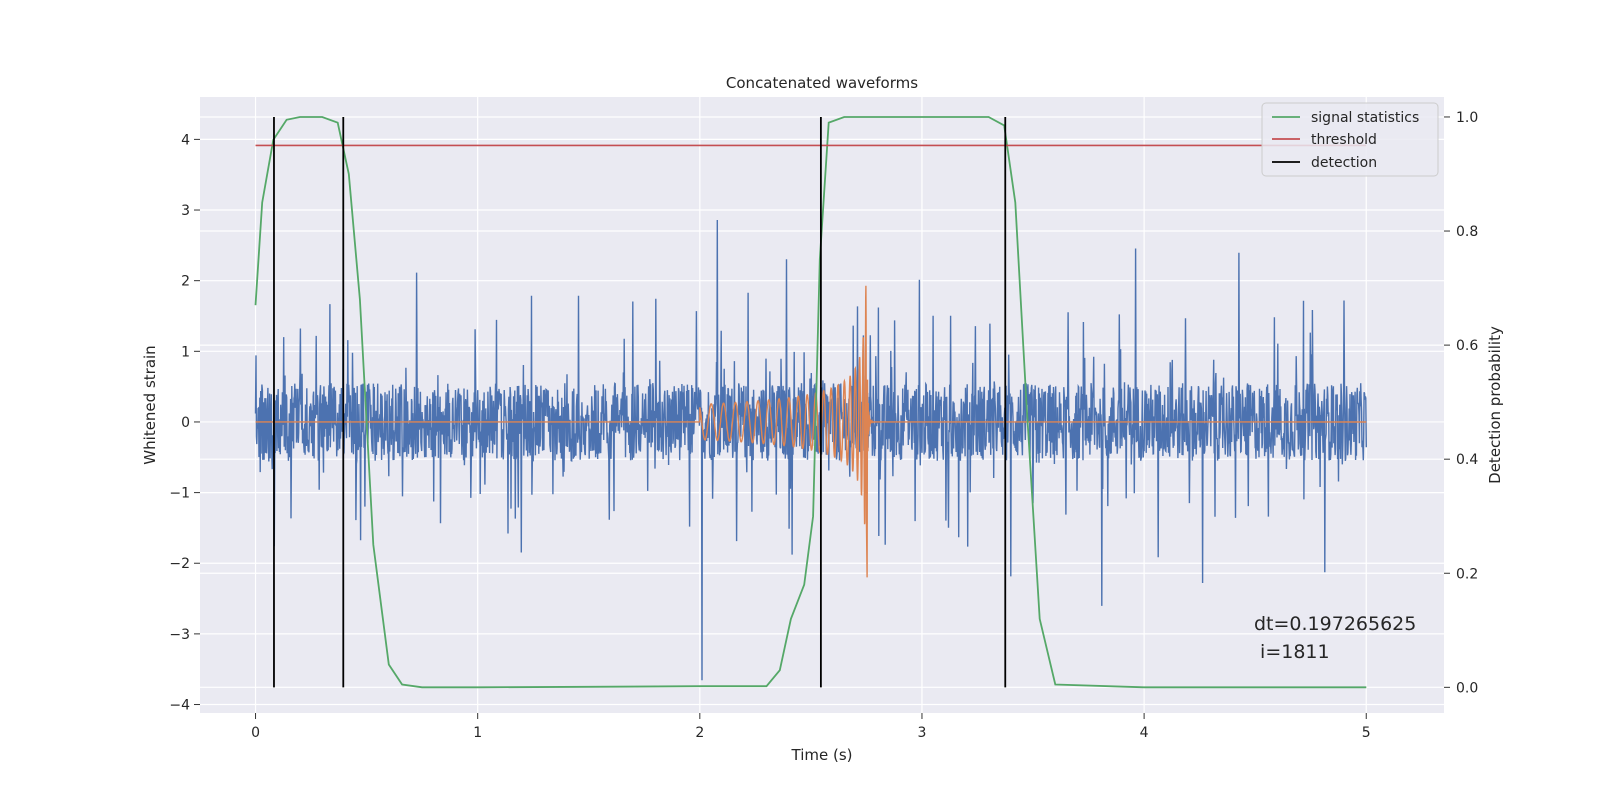 The height and width of the screenshot is (800, 1600). I want to click on chart-title: Concatenated waveforms, so click(822, 83).